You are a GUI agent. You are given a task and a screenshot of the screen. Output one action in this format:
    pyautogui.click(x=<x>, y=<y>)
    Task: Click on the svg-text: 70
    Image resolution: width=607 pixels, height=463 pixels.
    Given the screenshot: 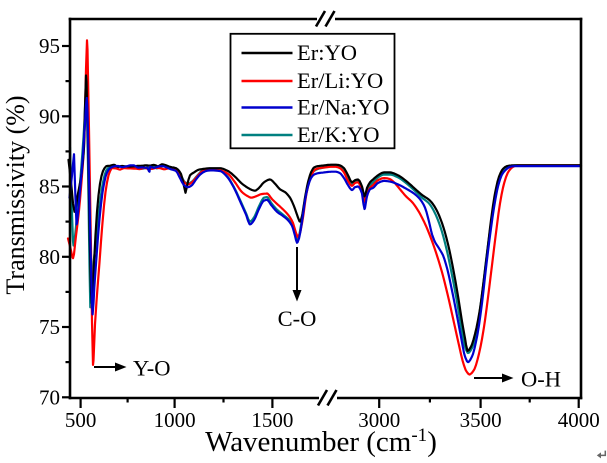 What is the action you would take?
    pyautogui.click(x=49, y=397)
    